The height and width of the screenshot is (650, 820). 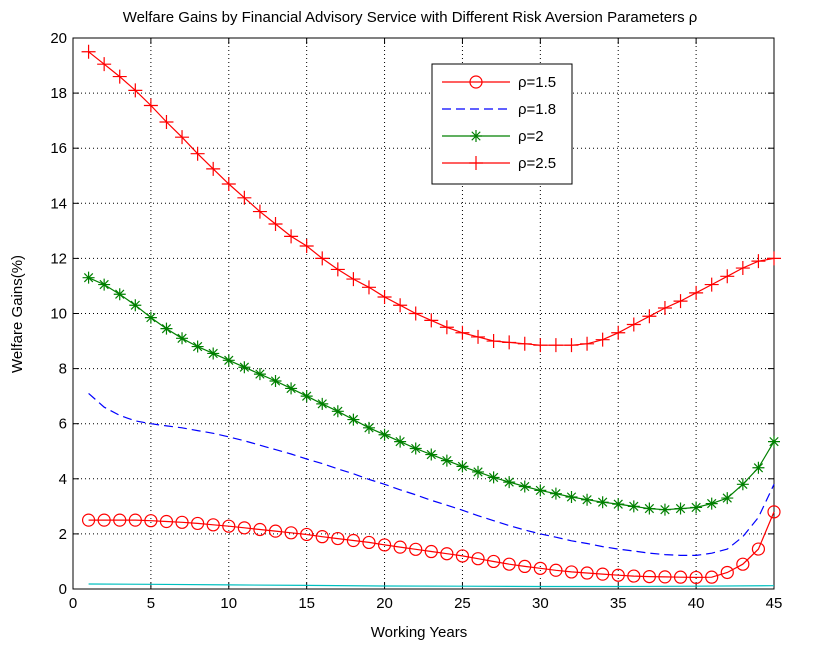 What do you see at coordinates (499, 82) in the screenshot?
I see `legend-item: ρ=1.5` at bounding box center [499, 82].